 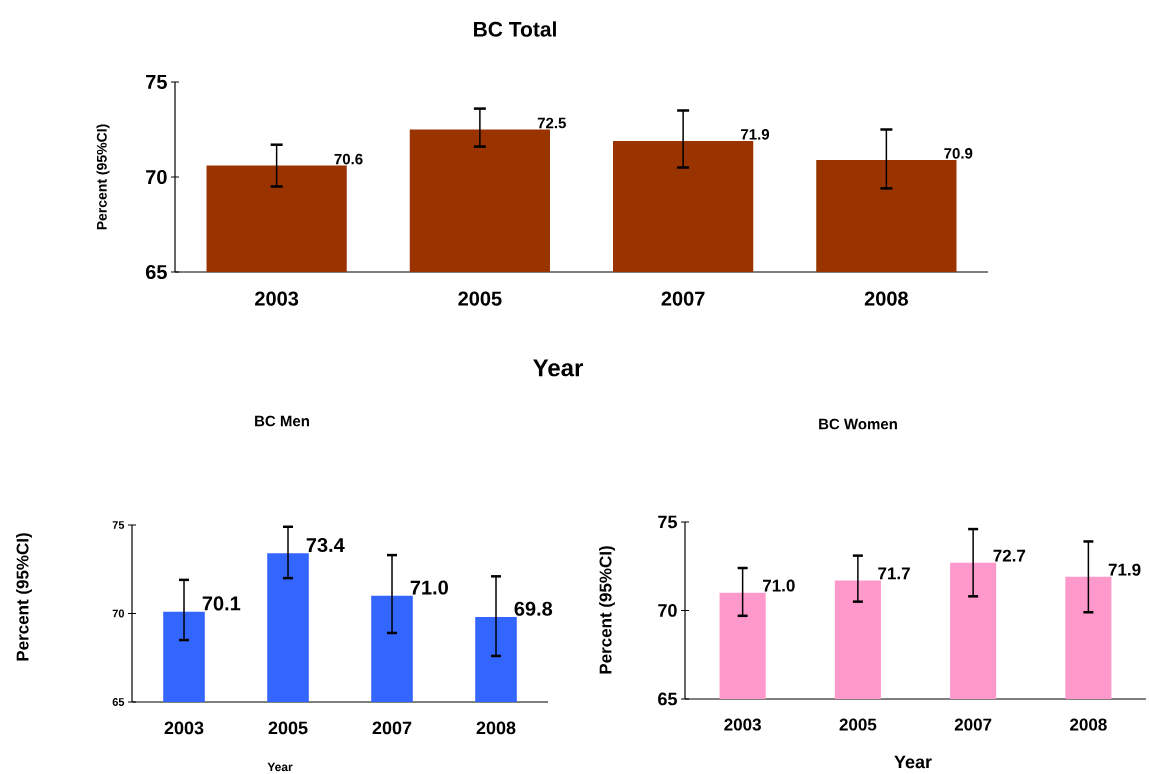 What do you see at coordinates (858, 424) in the screenshot?
I see `chart-title: BC Women` at bounding box center [858, 424].